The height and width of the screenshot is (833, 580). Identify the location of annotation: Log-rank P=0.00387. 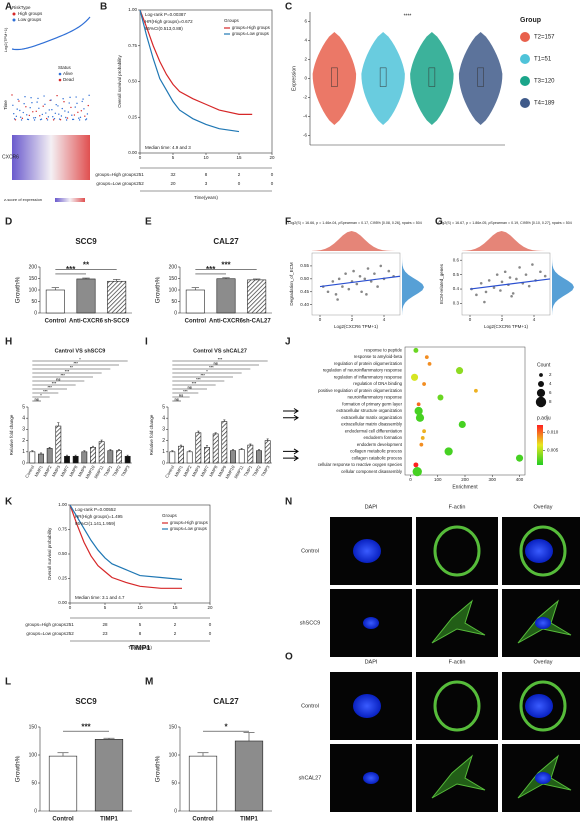
(165, 14).